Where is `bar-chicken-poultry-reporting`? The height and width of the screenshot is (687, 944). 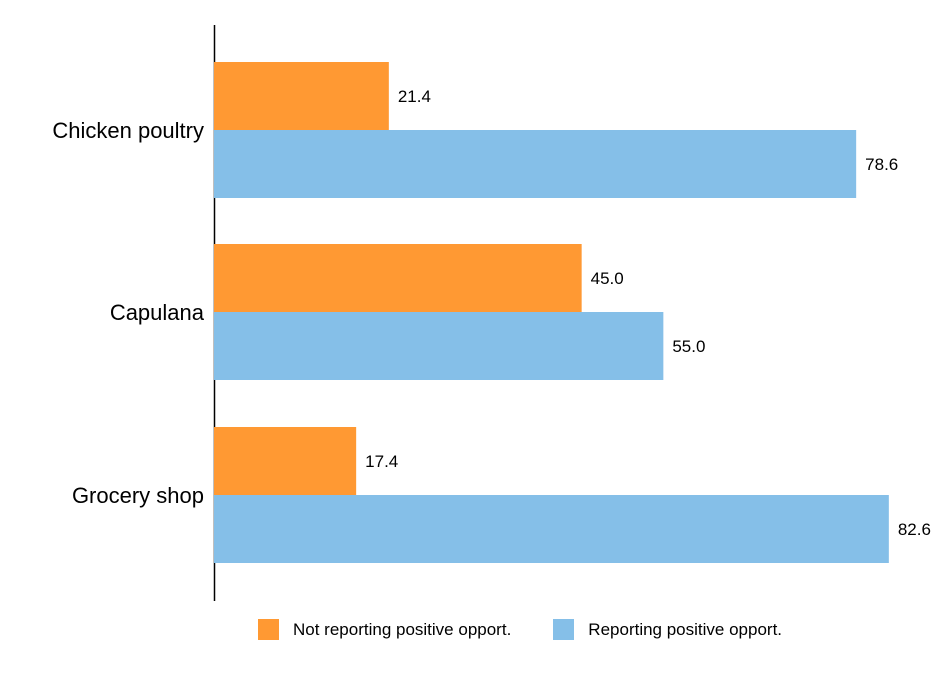
bar-chicken-poultry-reporting is located at coordinates (535, 164).